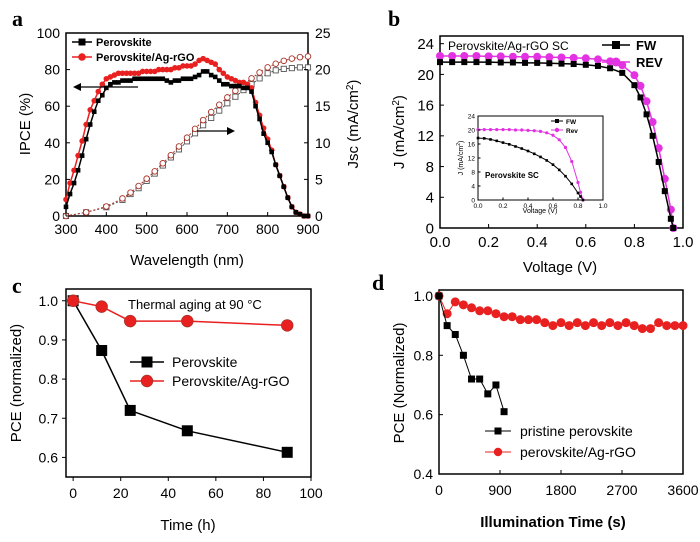 The image size is (700, 542). I want to click on y-inset-tick-label-2: 8, so click(473, 172).